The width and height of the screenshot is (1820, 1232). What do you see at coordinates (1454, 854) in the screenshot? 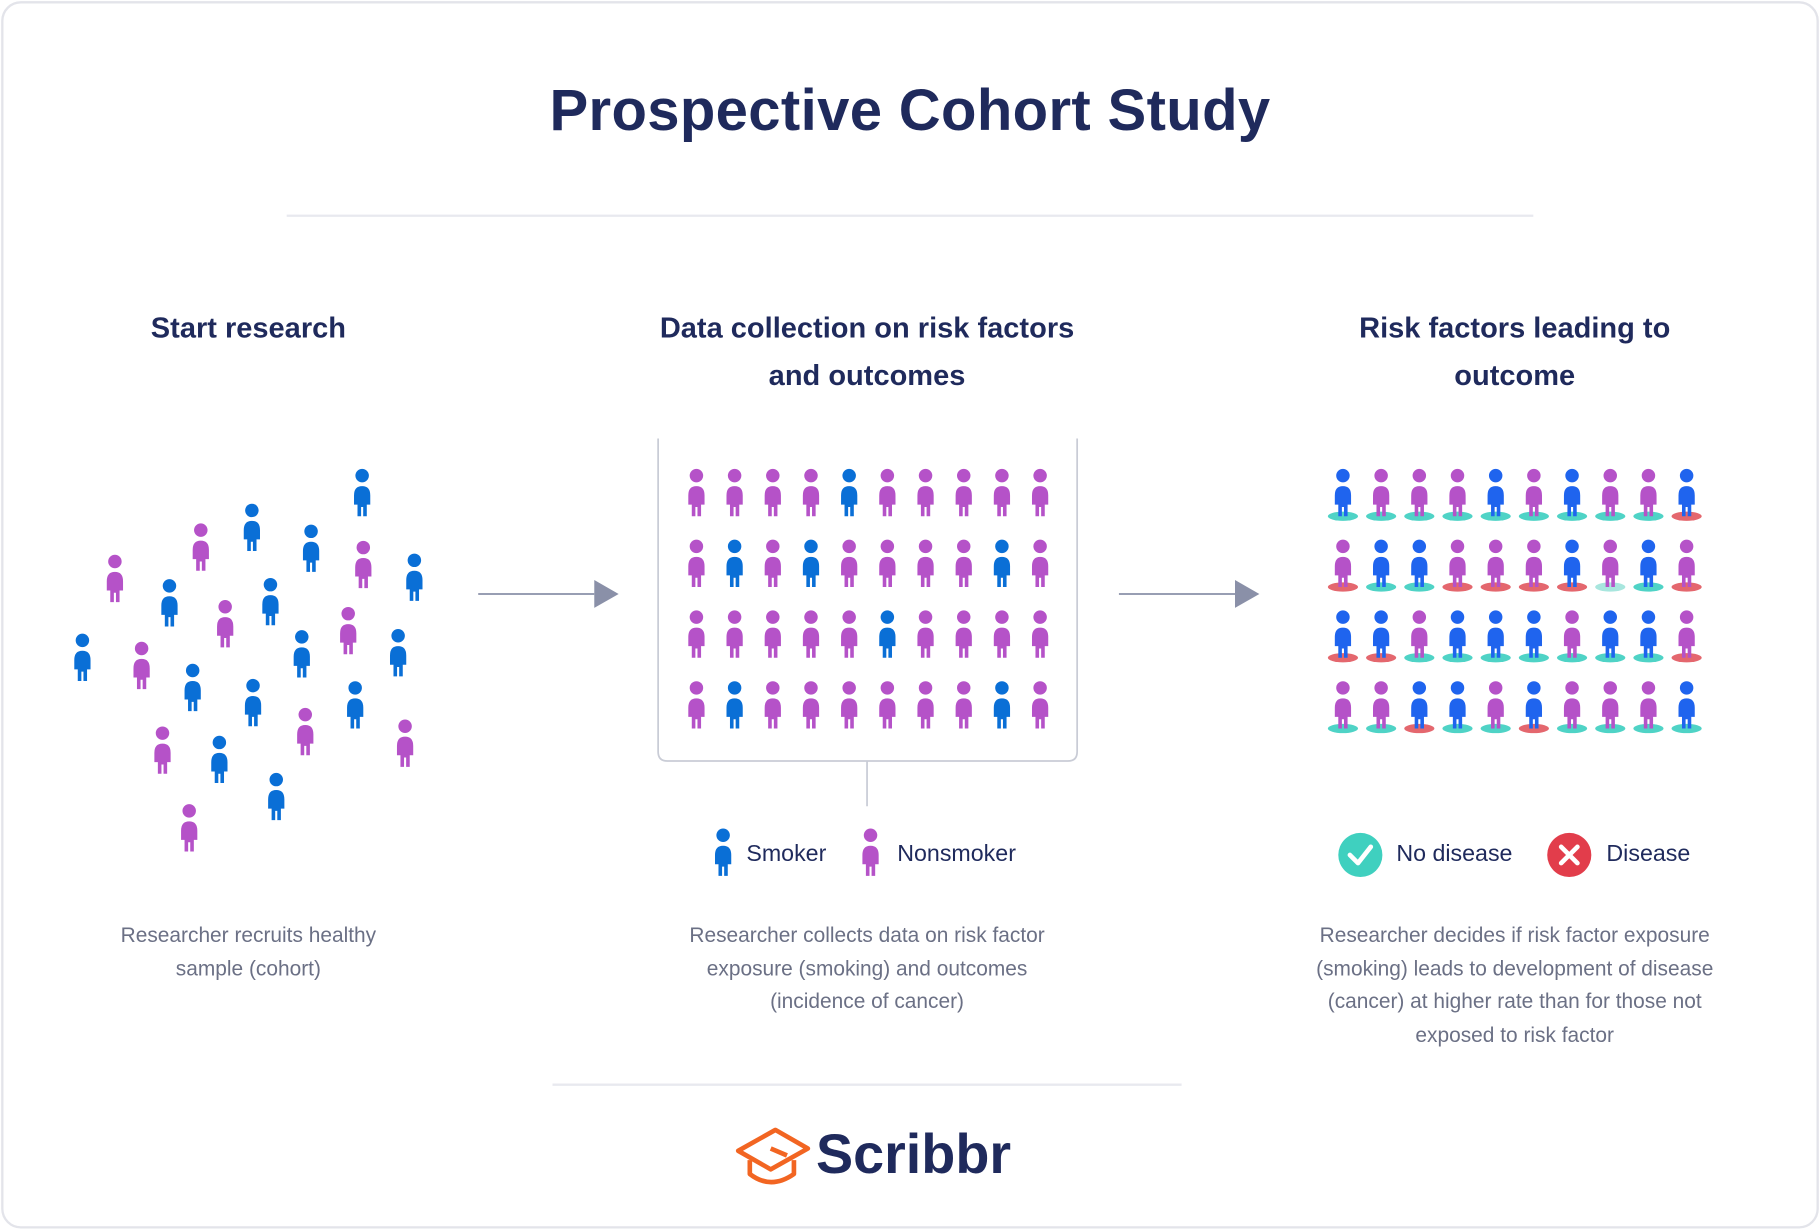
I see `legend-label: No disease` at bounding box center [1454, 854].